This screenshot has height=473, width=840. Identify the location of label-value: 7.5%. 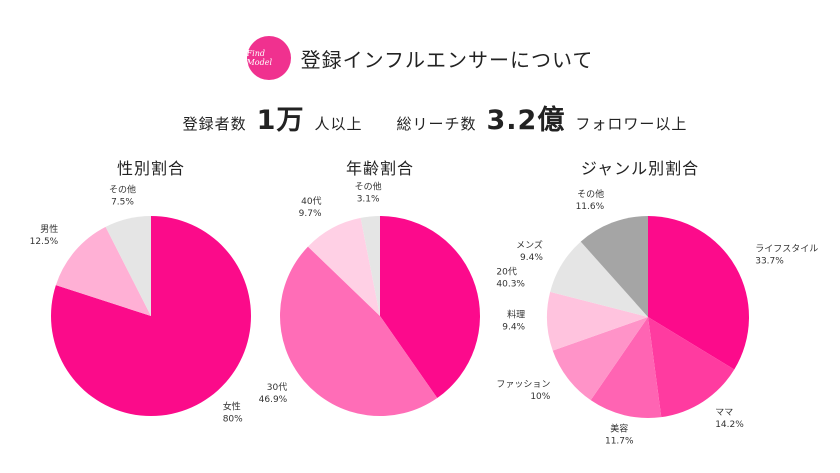
(122, 202).